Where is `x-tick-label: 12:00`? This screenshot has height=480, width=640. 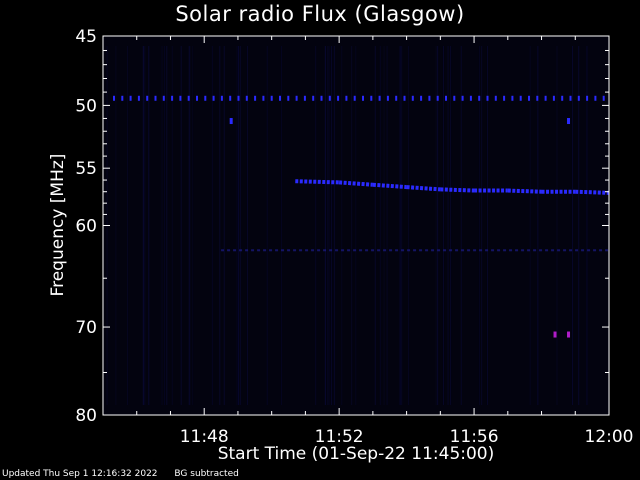
x-tick-label: 12:00 is located at coordinates (609, 437).